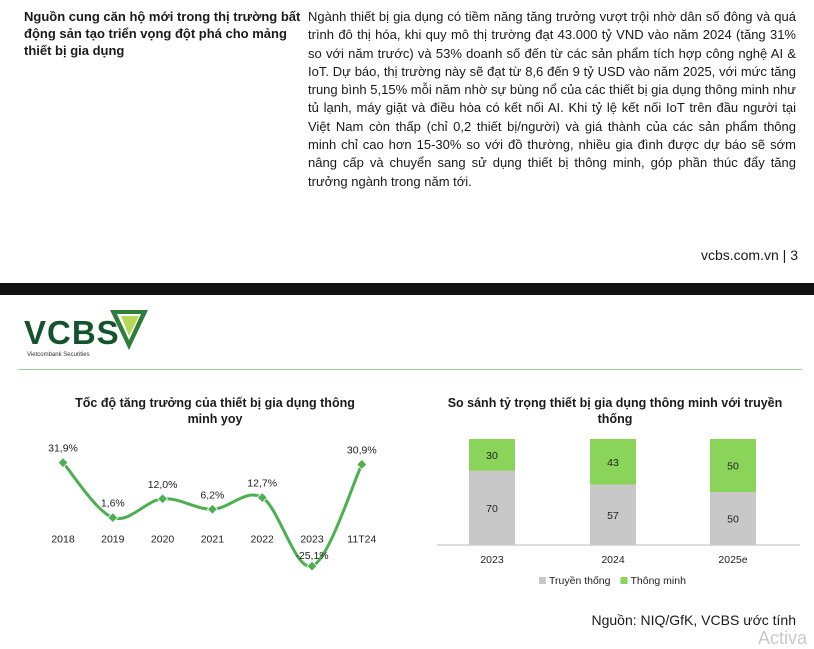 This screenshot has width=814, height=649. What do you see at coordinates (72, 332) in the screenshot?
I see `logo-wordmark: VCBS` at bounding box center [72, 332].